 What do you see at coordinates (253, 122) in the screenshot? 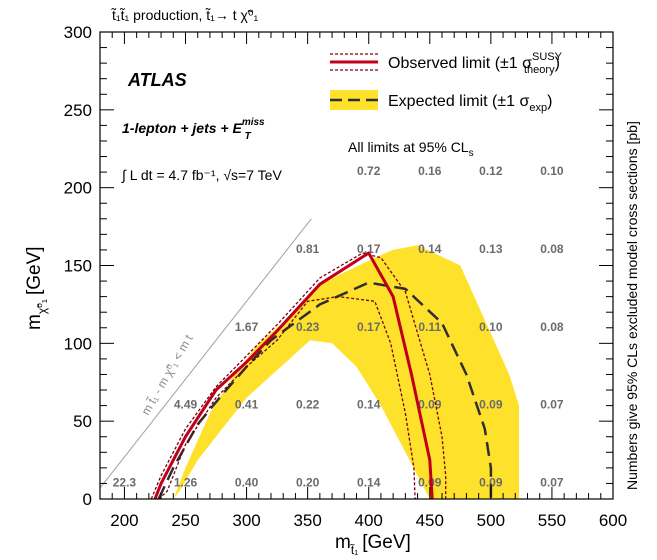
I see `channel-label-sup: miss` at bounding box center [253, 122].